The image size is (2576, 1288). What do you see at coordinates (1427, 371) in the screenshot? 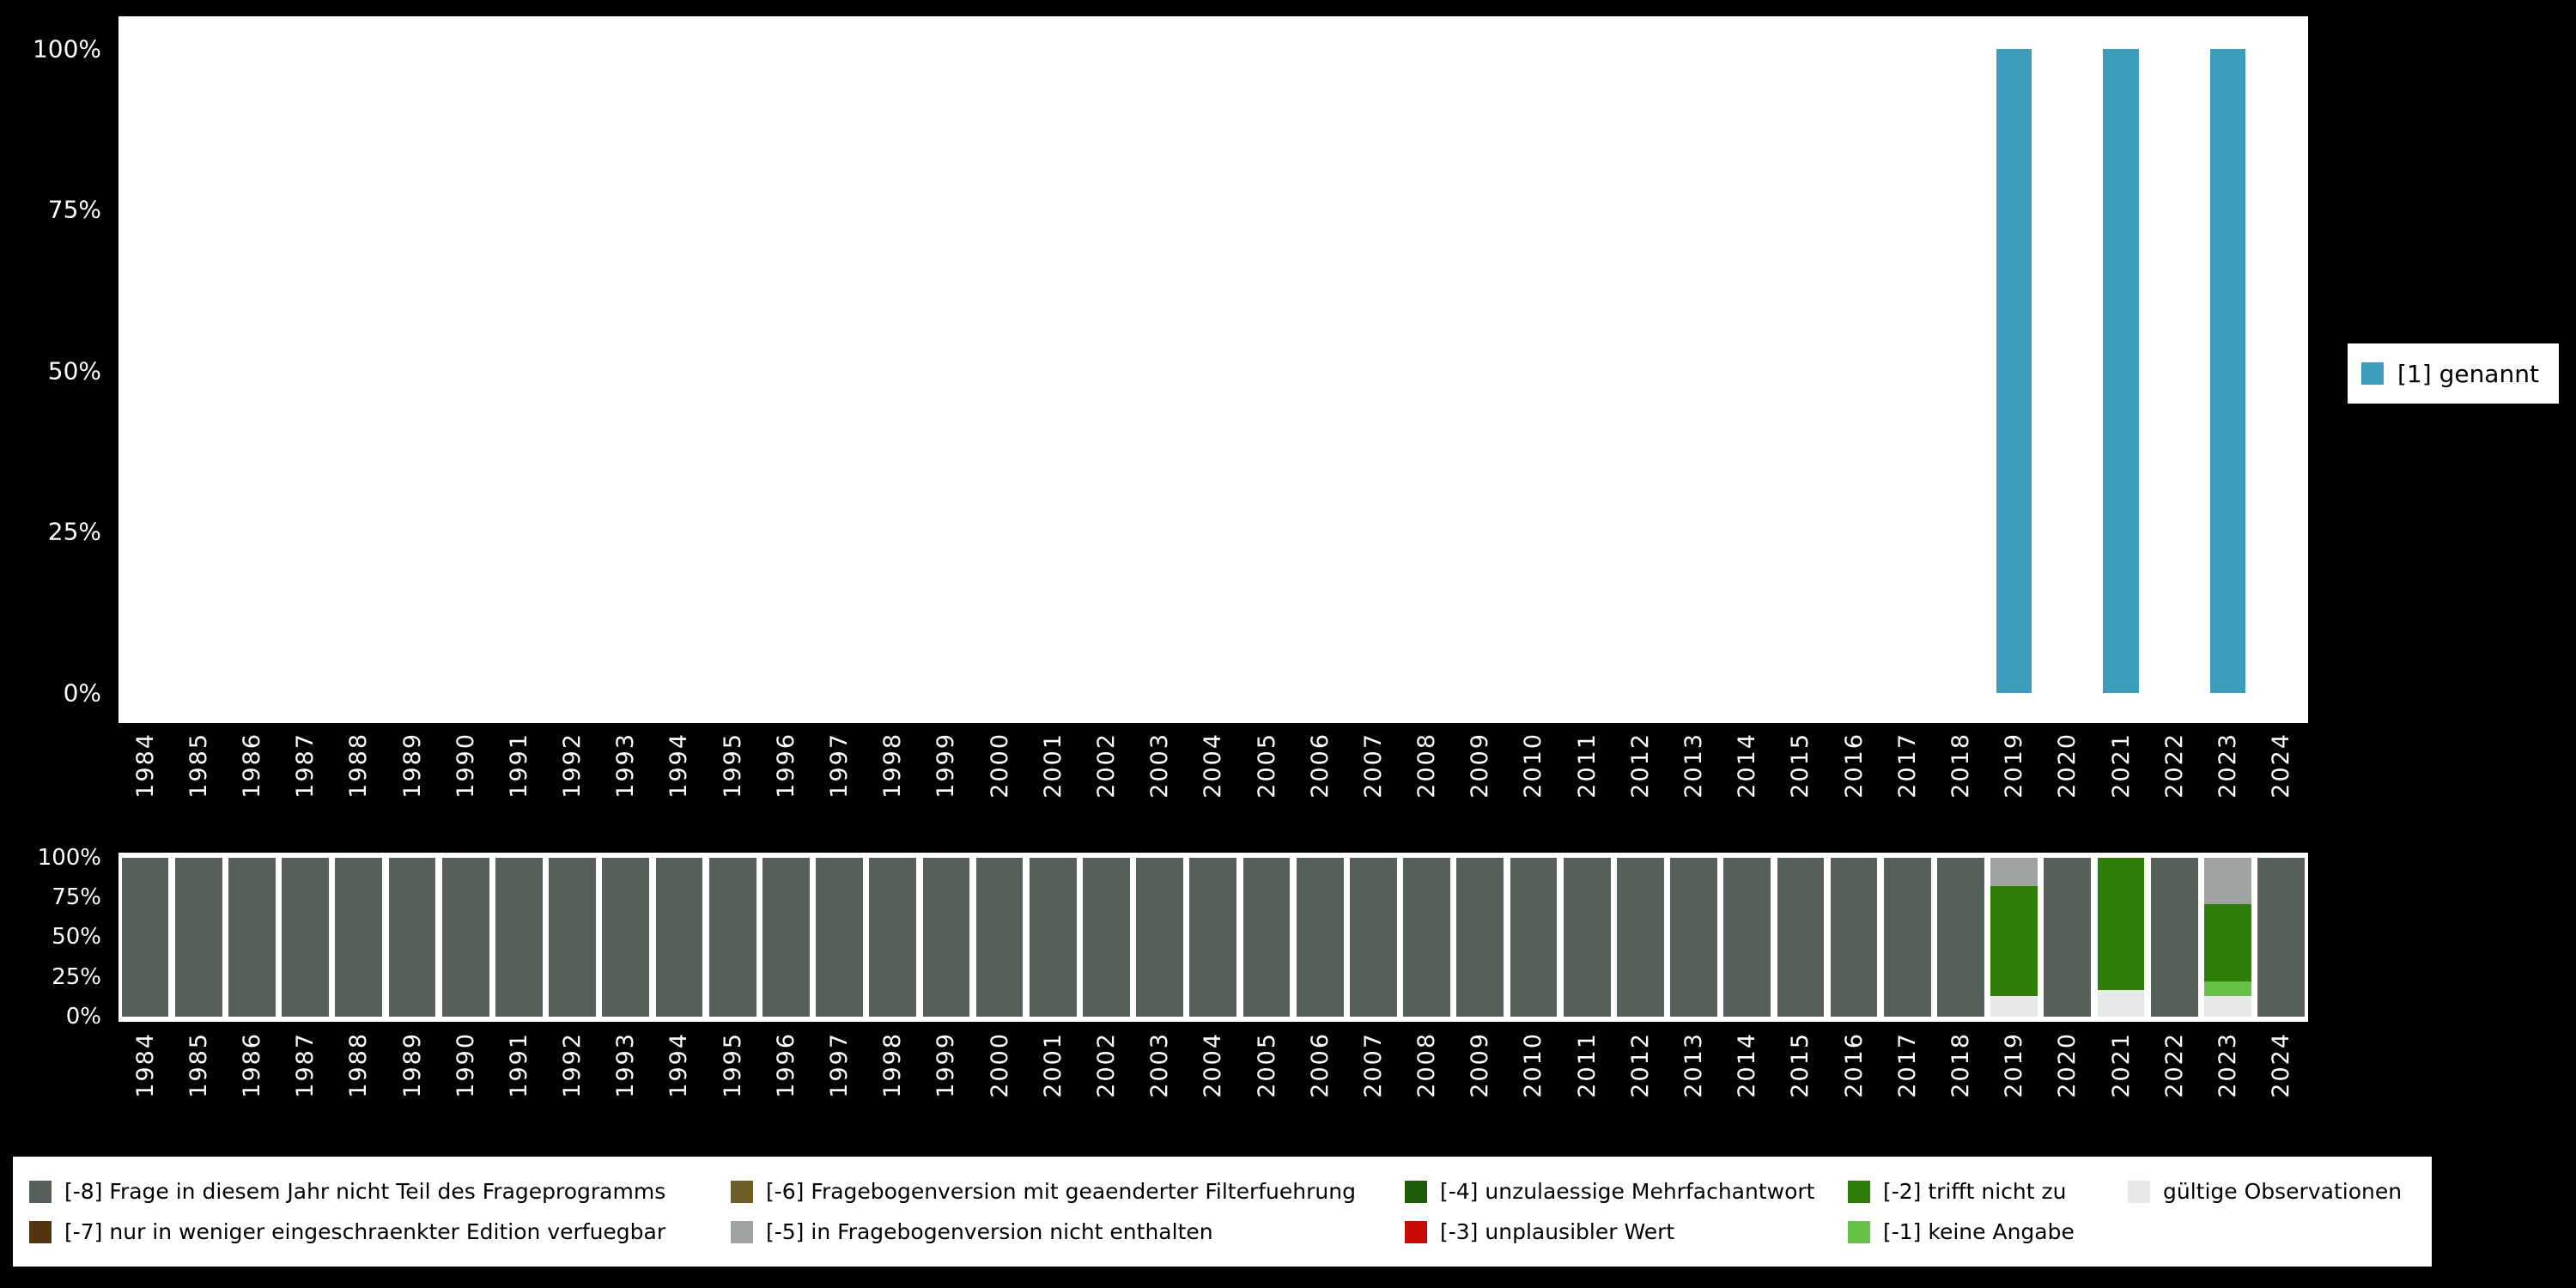
I see `bar-slot-2008` at bounding box center [1427, 371].